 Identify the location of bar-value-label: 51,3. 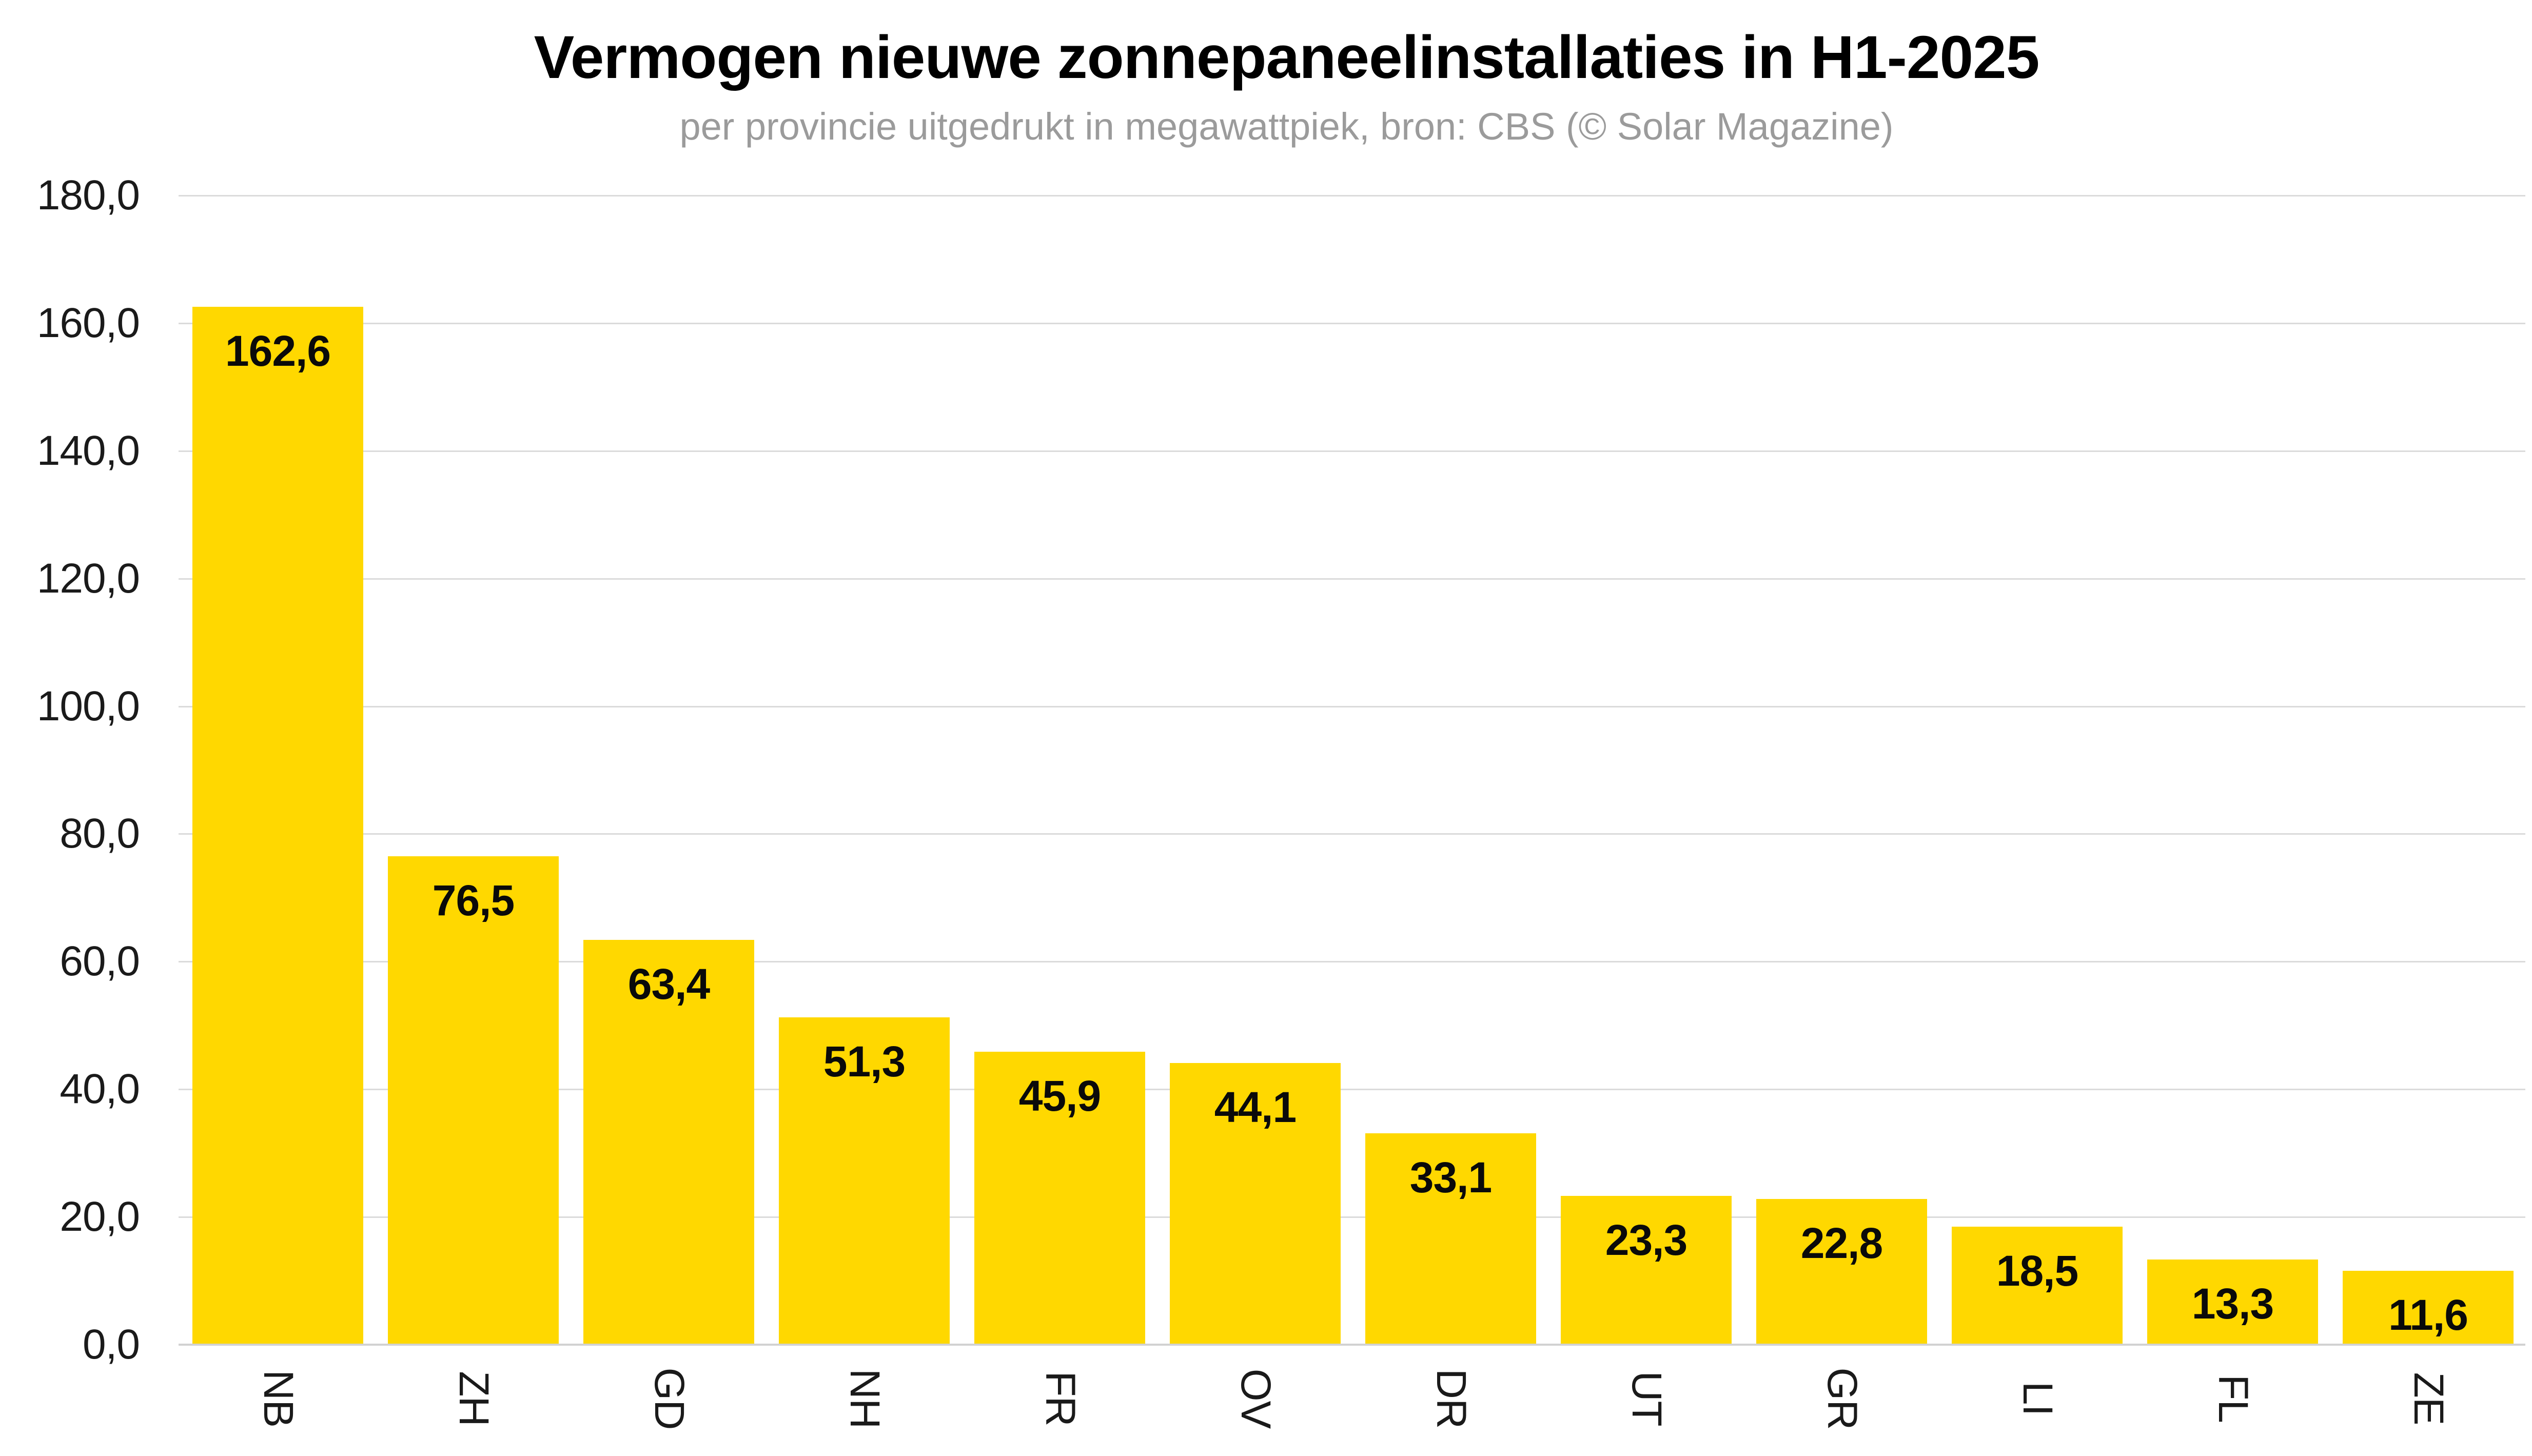
(865, 1061).